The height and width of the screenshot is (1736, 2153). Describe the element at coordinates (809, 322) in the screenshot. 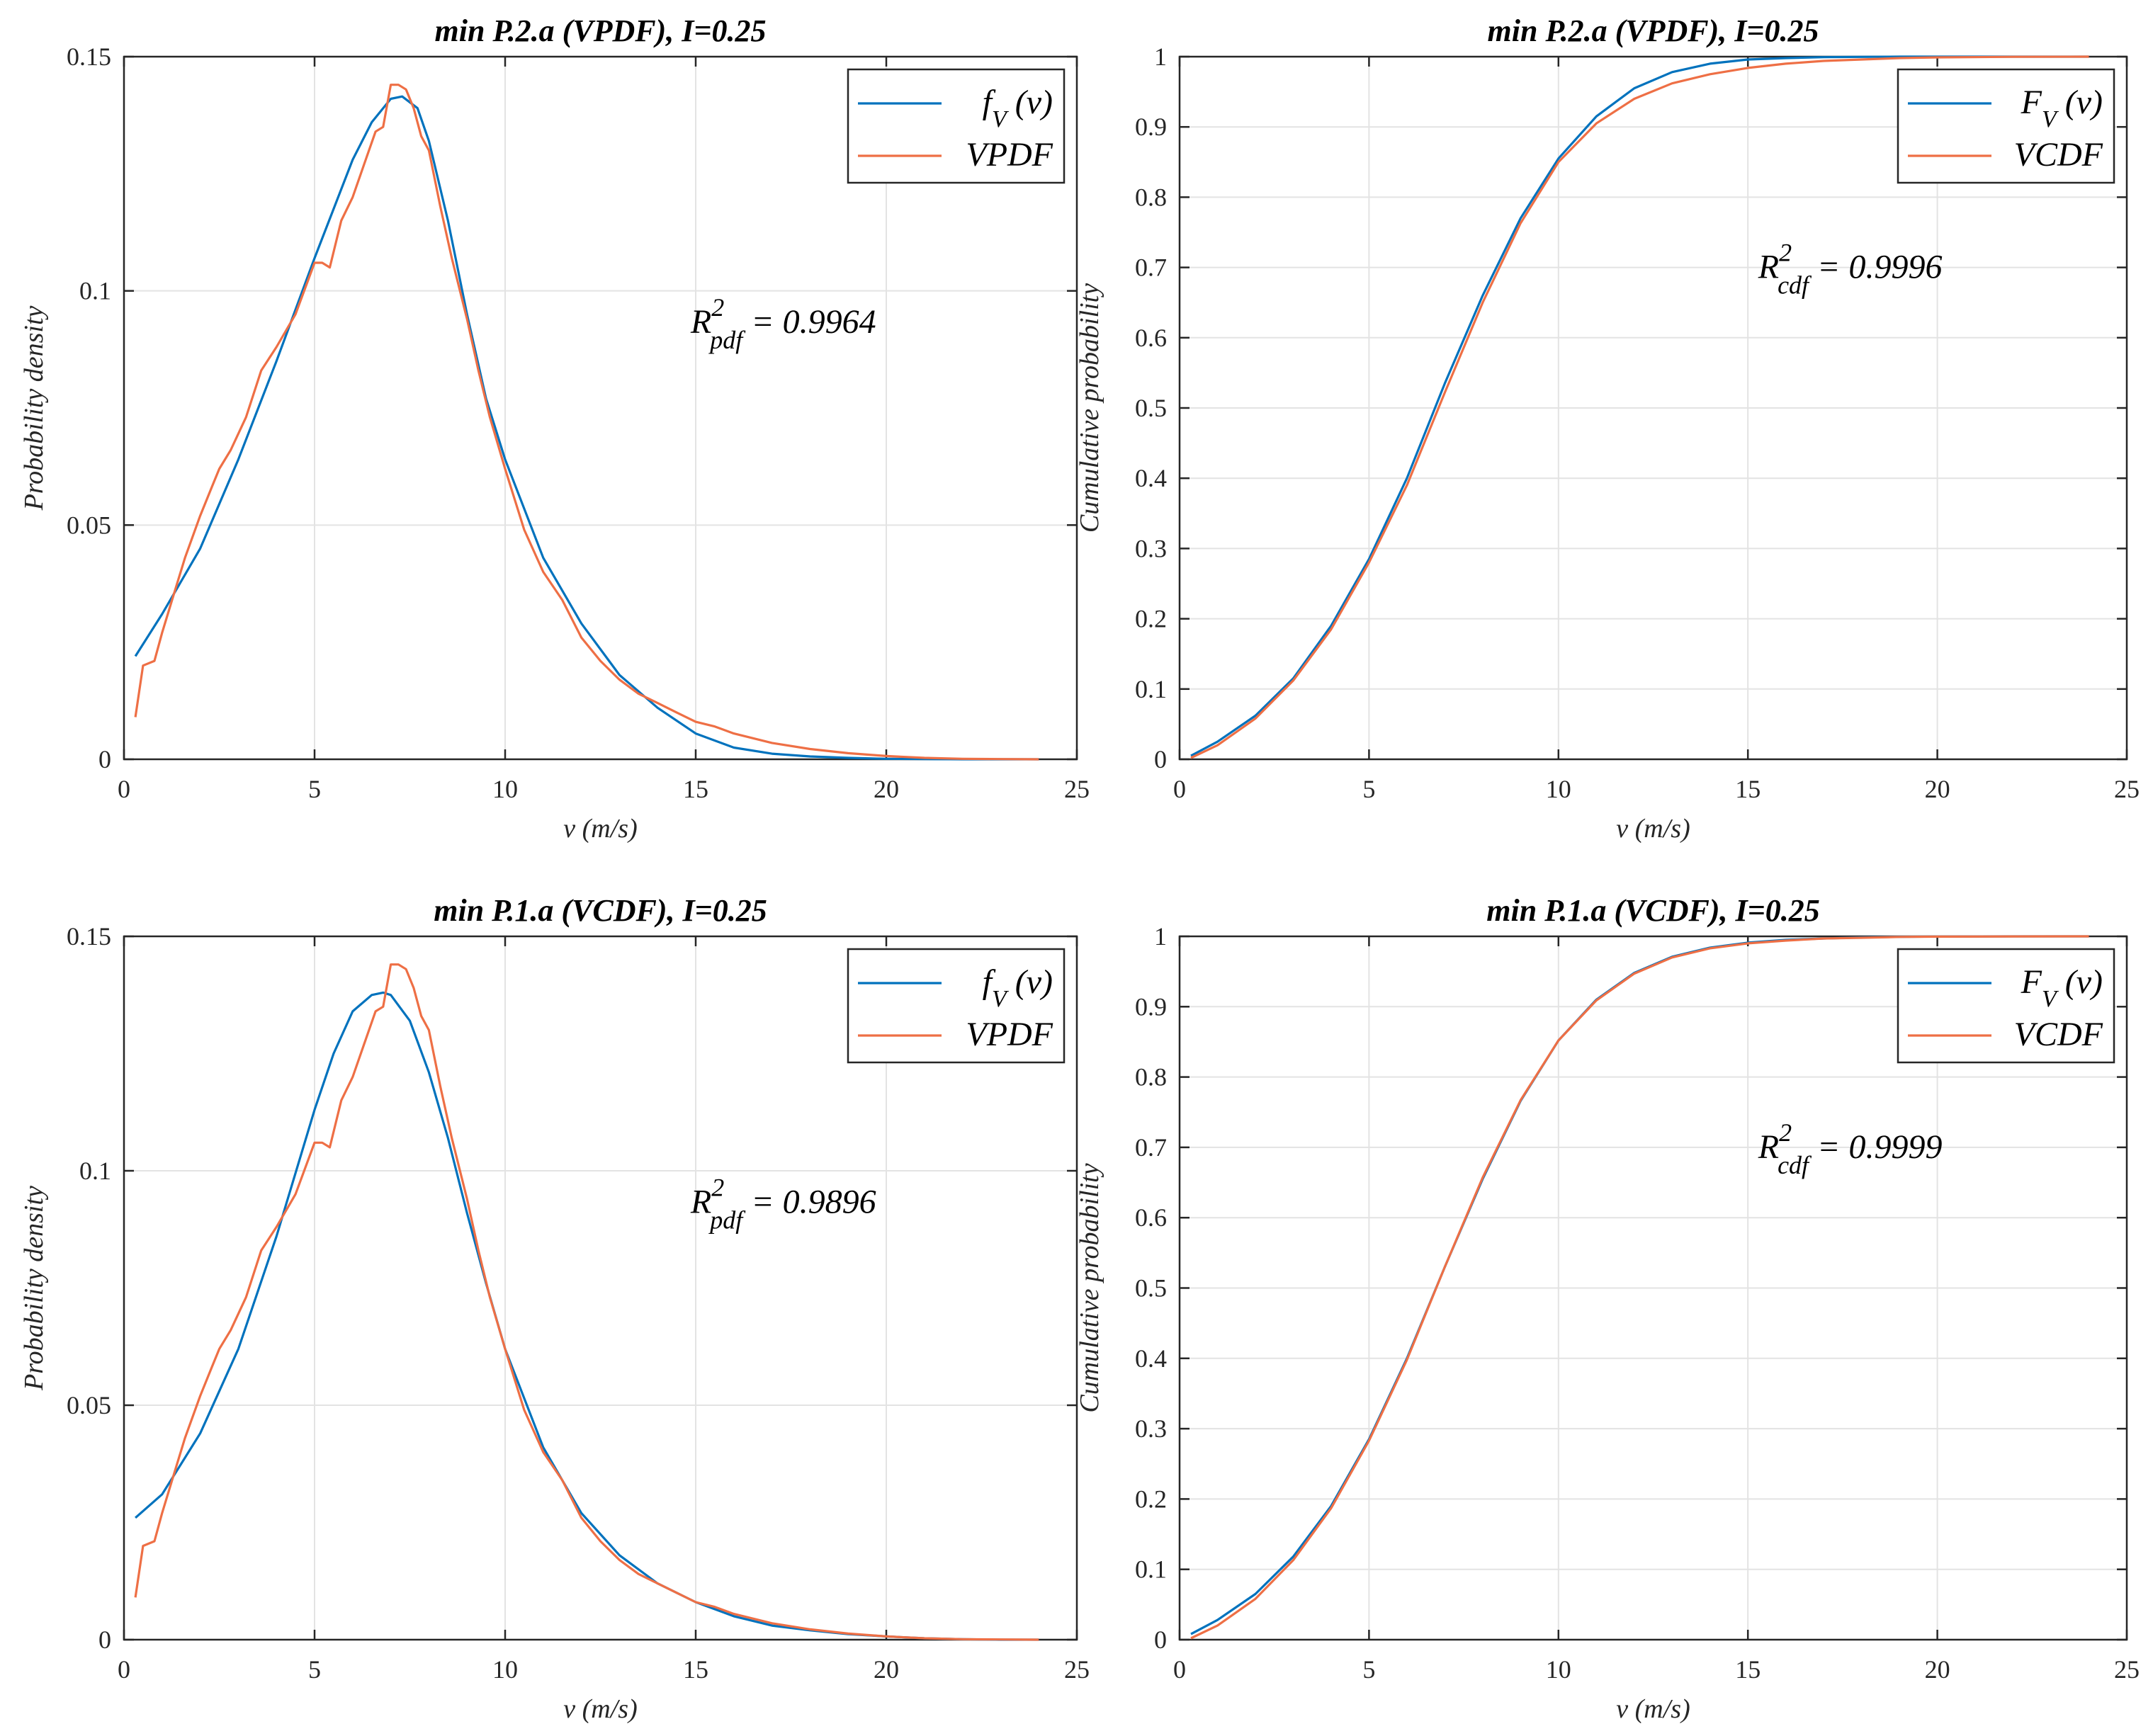

I see `annotation-value: = 0.9964` at that location.